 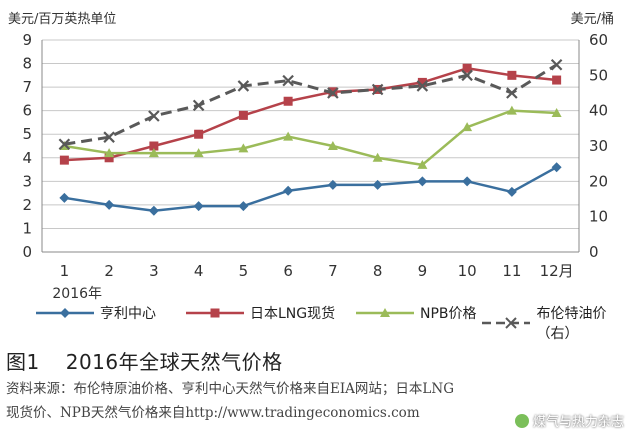 I want to click on x-tick-label: 8, so click(x=378, y=271).